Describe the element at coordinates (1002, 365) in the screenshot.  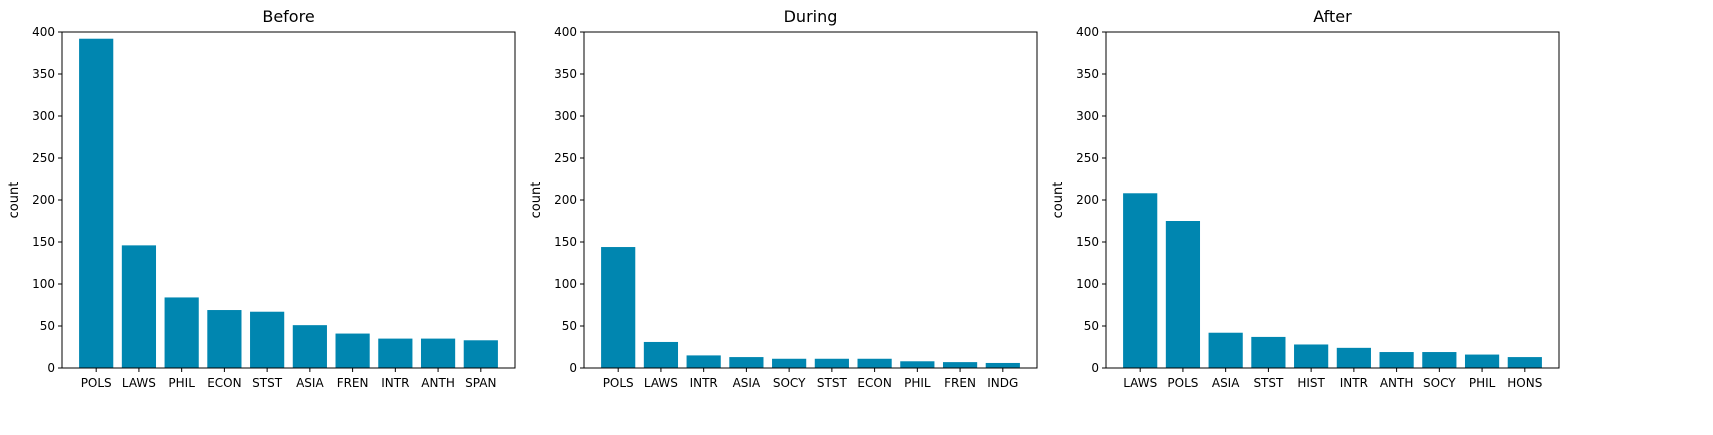
I see `bar-indg` at that location.